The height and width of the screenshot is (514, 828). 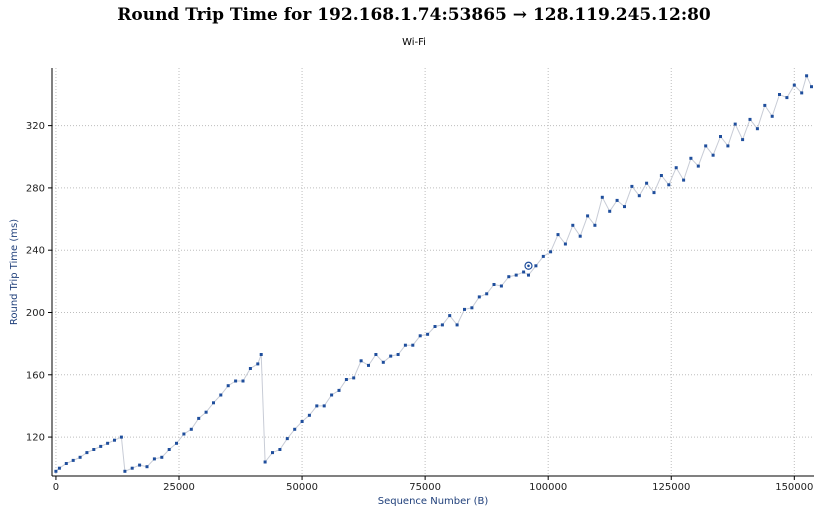 I want to click on selected-point-ring, so click(x=528, y=265).